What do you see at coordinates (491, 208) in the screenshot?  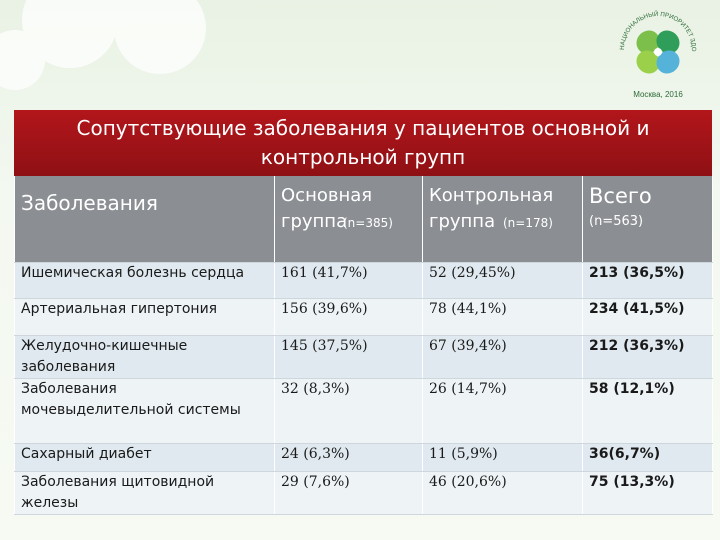 I see `header-control-group-label: Контрольная группа` at bounding box center [491, 208].